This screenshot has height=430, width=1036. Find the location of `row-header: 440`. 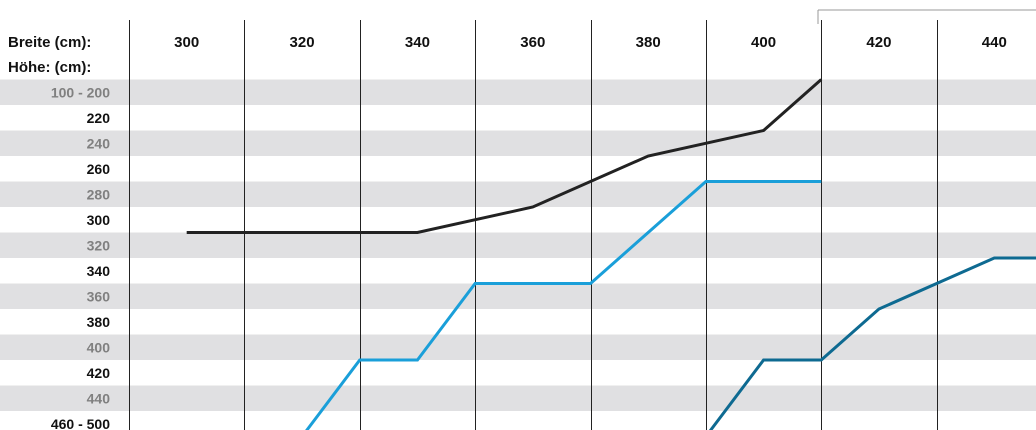

row-header: 440 is located at coordinates (99, 399).